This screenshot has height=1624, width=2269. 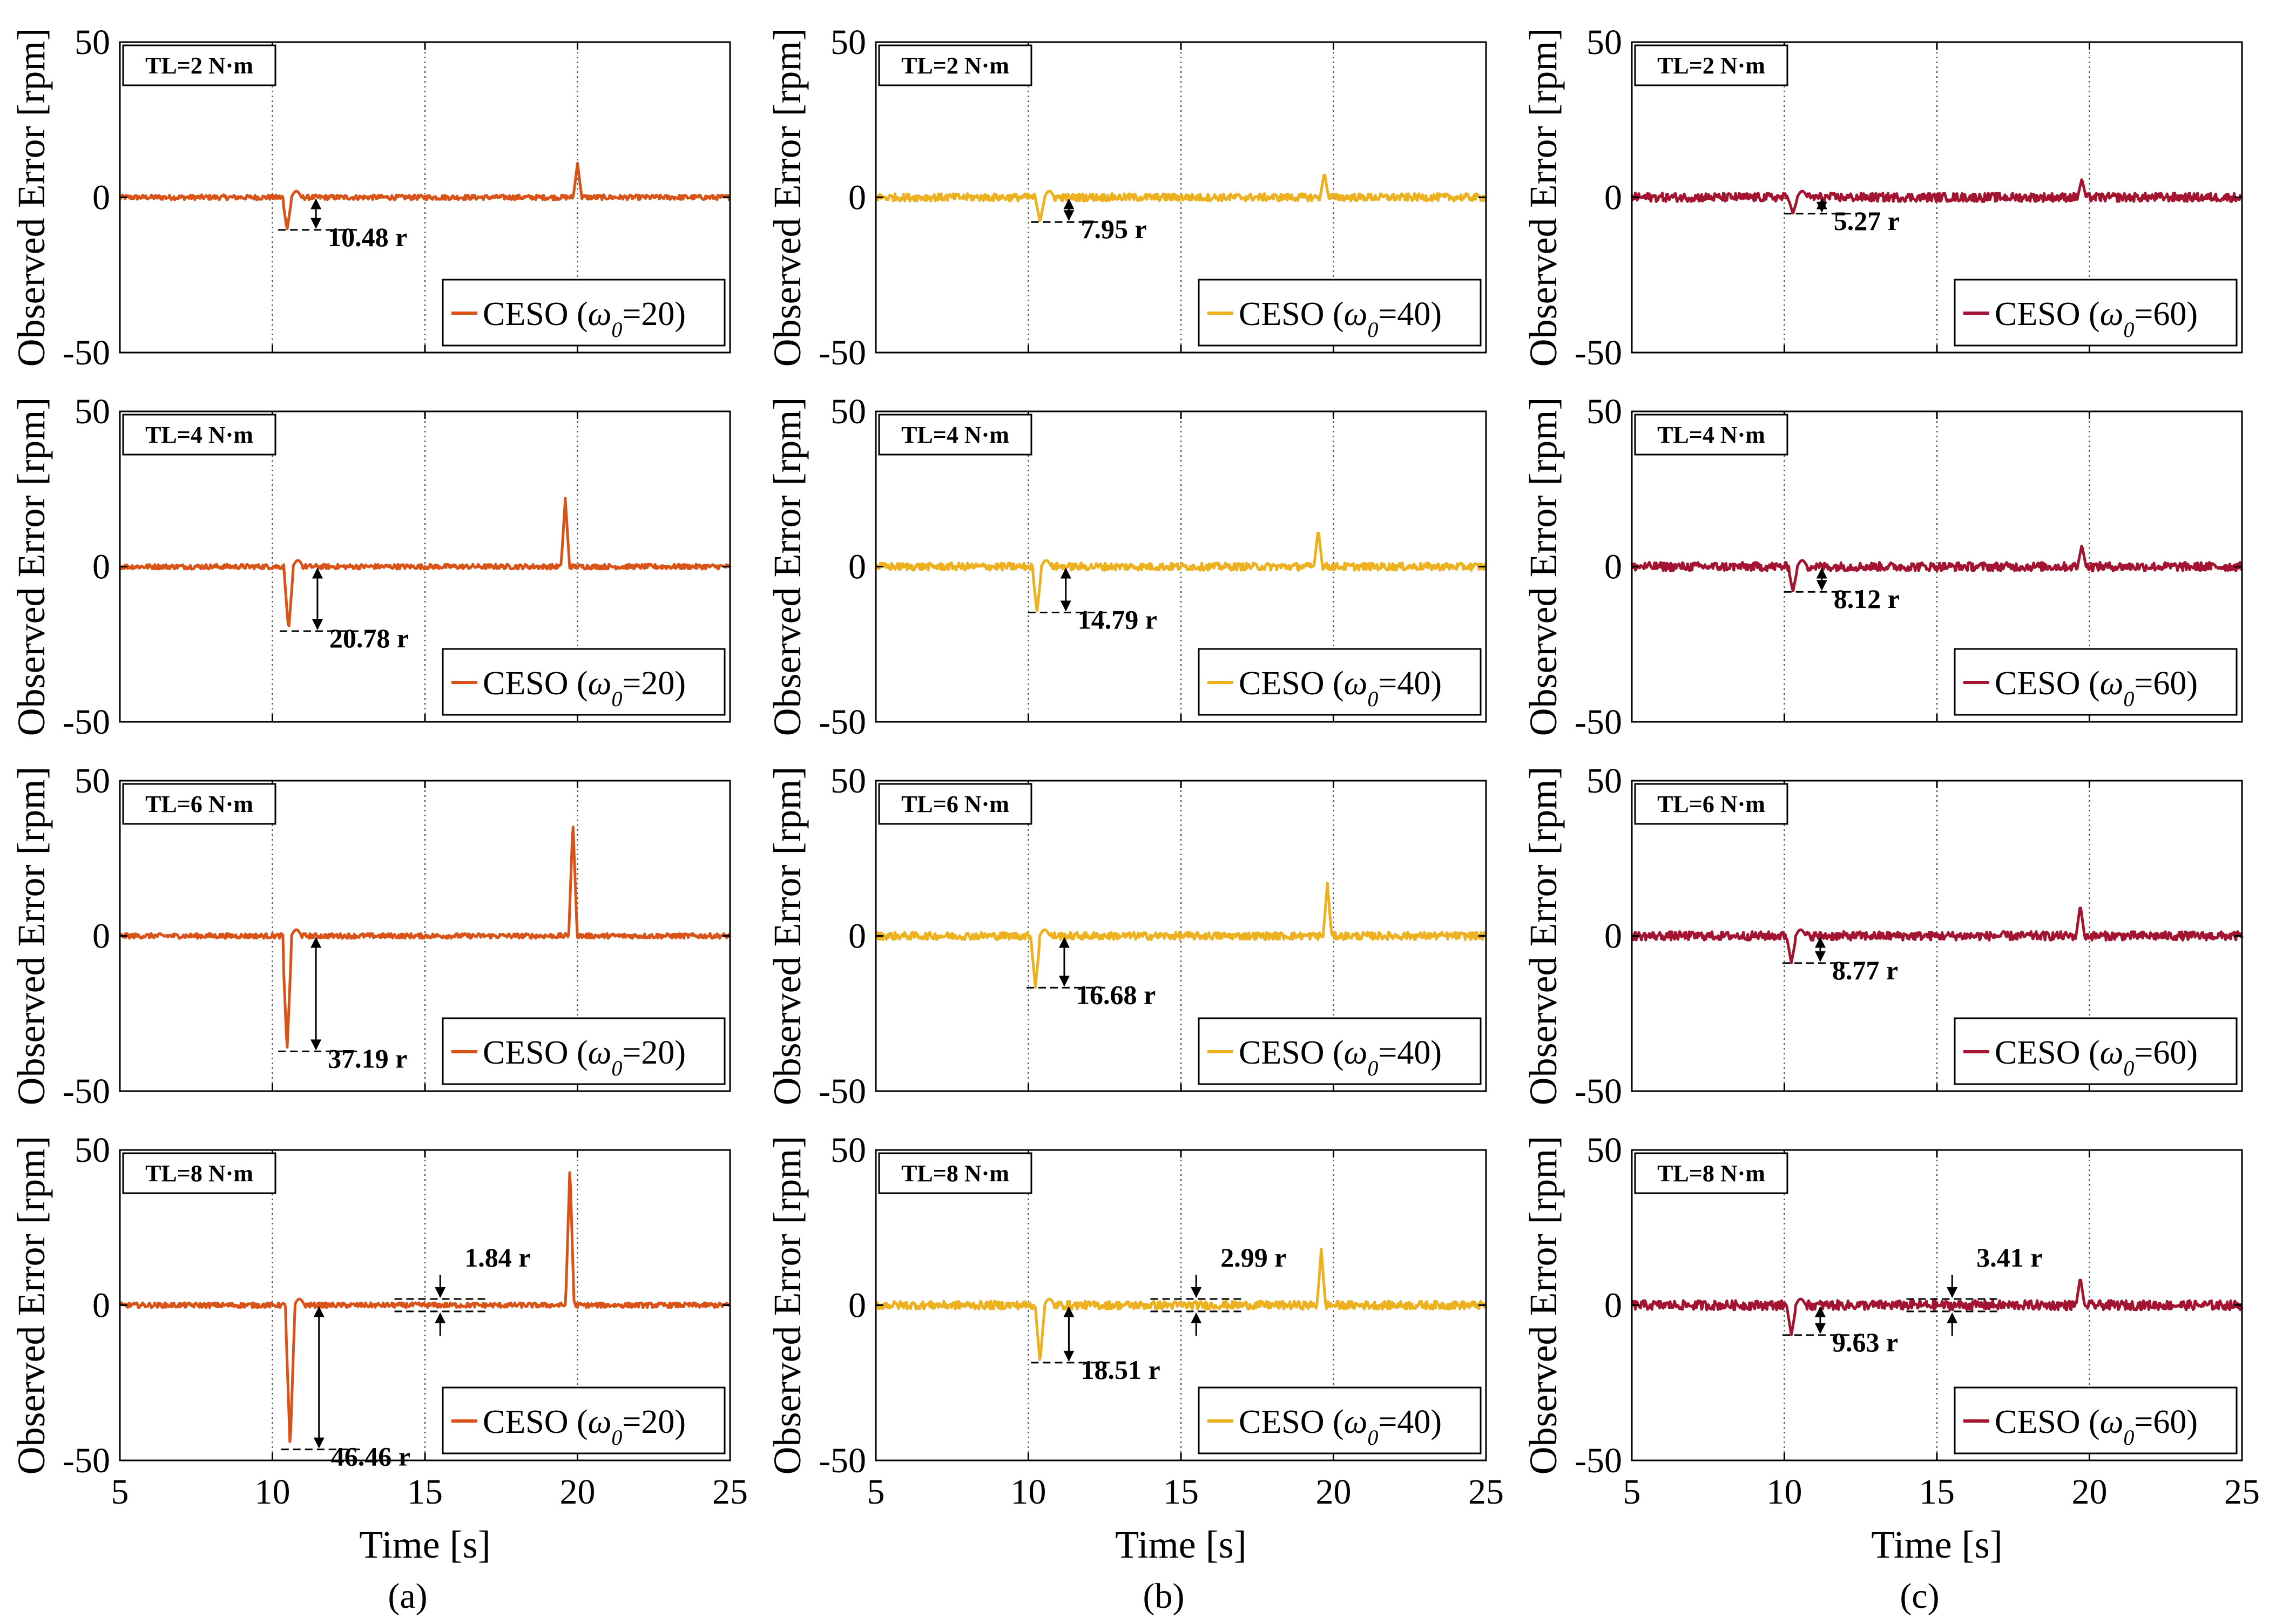 What do you see at coordinates (2166, 314) in the screenshot?
I see `legend-suffix: =60)` at bounding box center [2166, 314].